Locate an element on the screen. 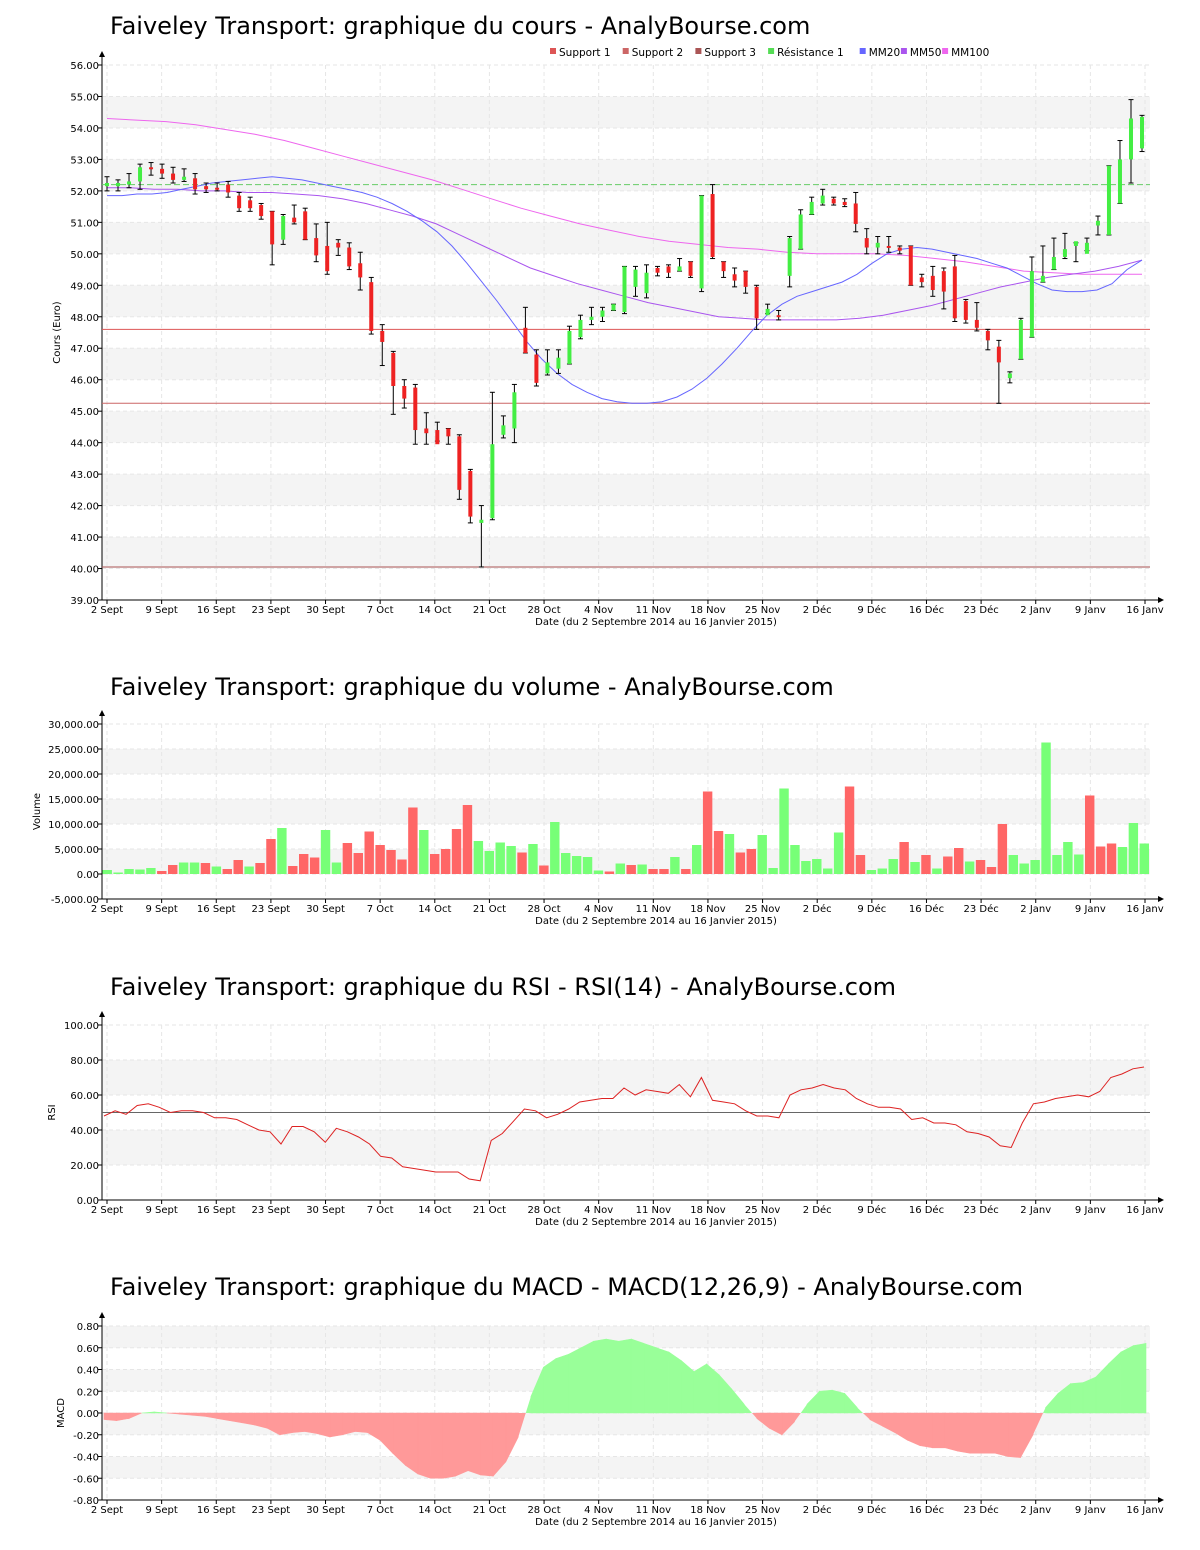  x-tick-label: 2 Déc is located at coordinates (817, 1210).